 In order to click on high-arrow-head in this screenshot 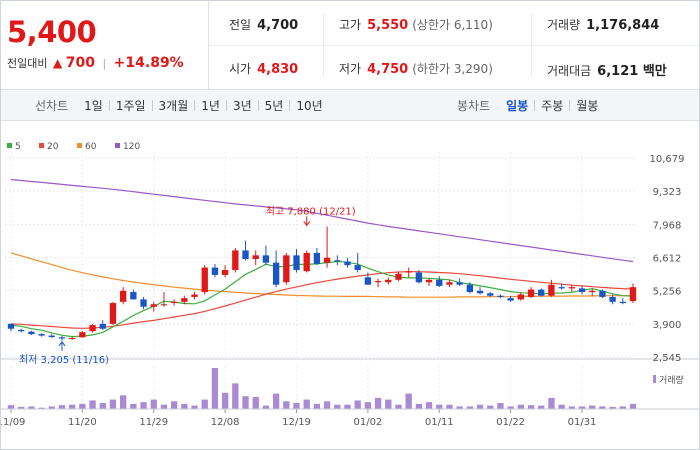, I will do `click(307, 224)`.